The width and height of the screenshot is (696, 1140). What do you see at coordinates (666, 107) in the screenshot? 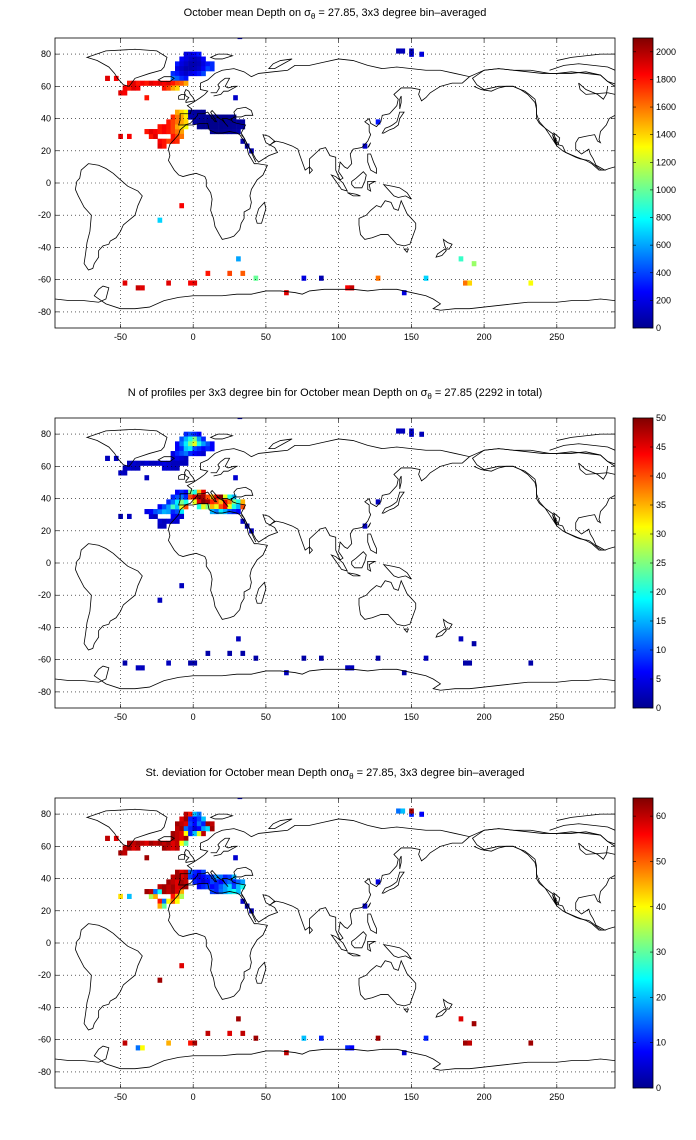
I see `colorbar-tick-label: 1600` at bounding box center [666, 107].